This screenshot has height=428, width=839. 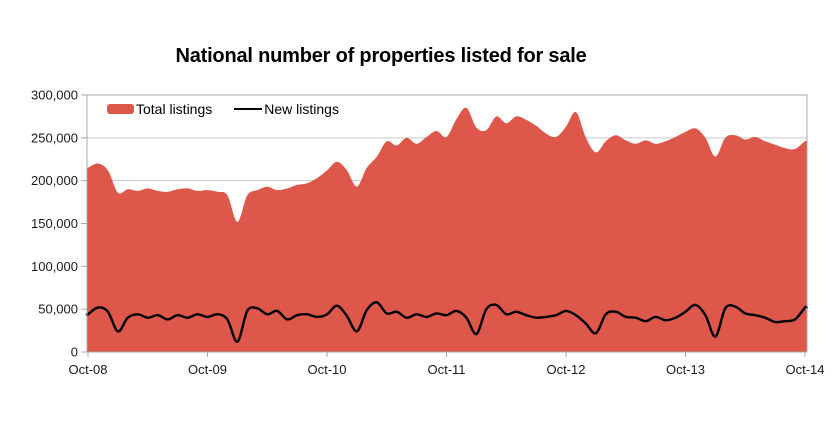 I want to click on legend: Total listings New listings, so click(x=223, y=109).